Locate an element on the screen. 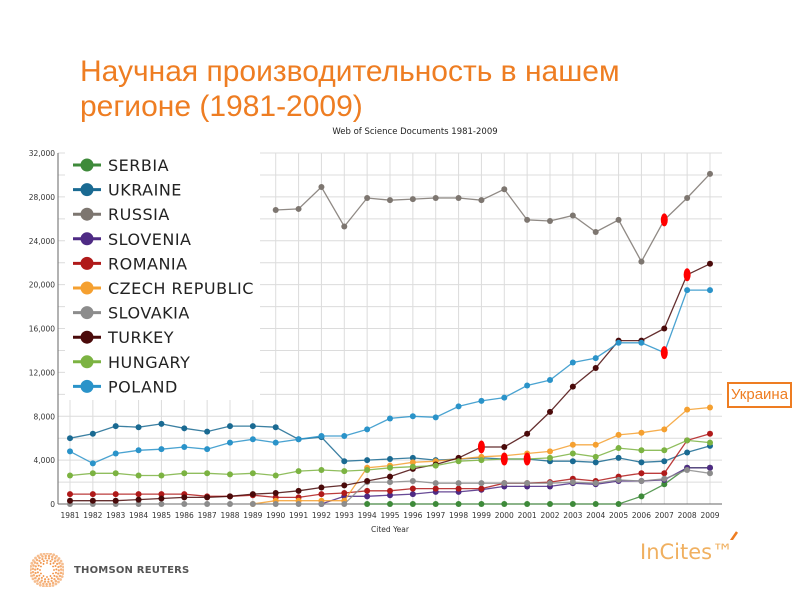 Image resolution: width=800 pixels, height=600 pixels. series-slovenia is located at coordinates (515, 485).